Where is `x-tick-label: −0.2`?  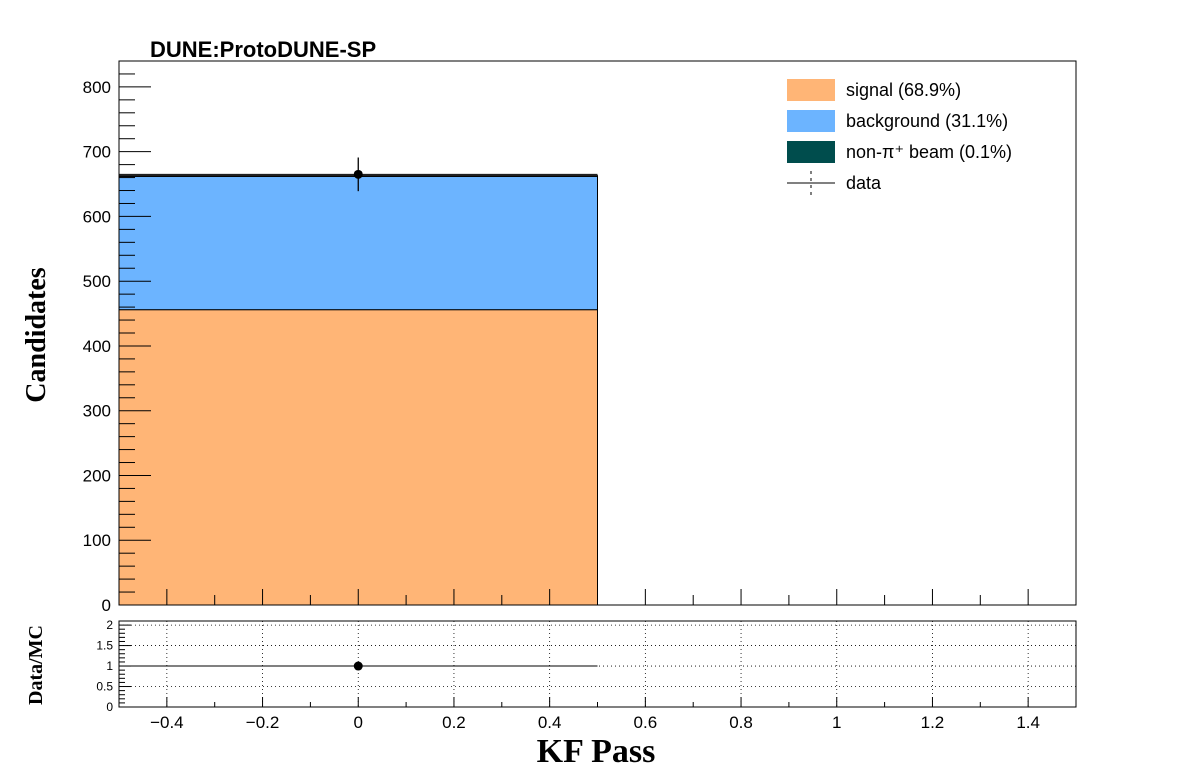 x-tick-label: −0.2 is located at coordinates (263, 722).